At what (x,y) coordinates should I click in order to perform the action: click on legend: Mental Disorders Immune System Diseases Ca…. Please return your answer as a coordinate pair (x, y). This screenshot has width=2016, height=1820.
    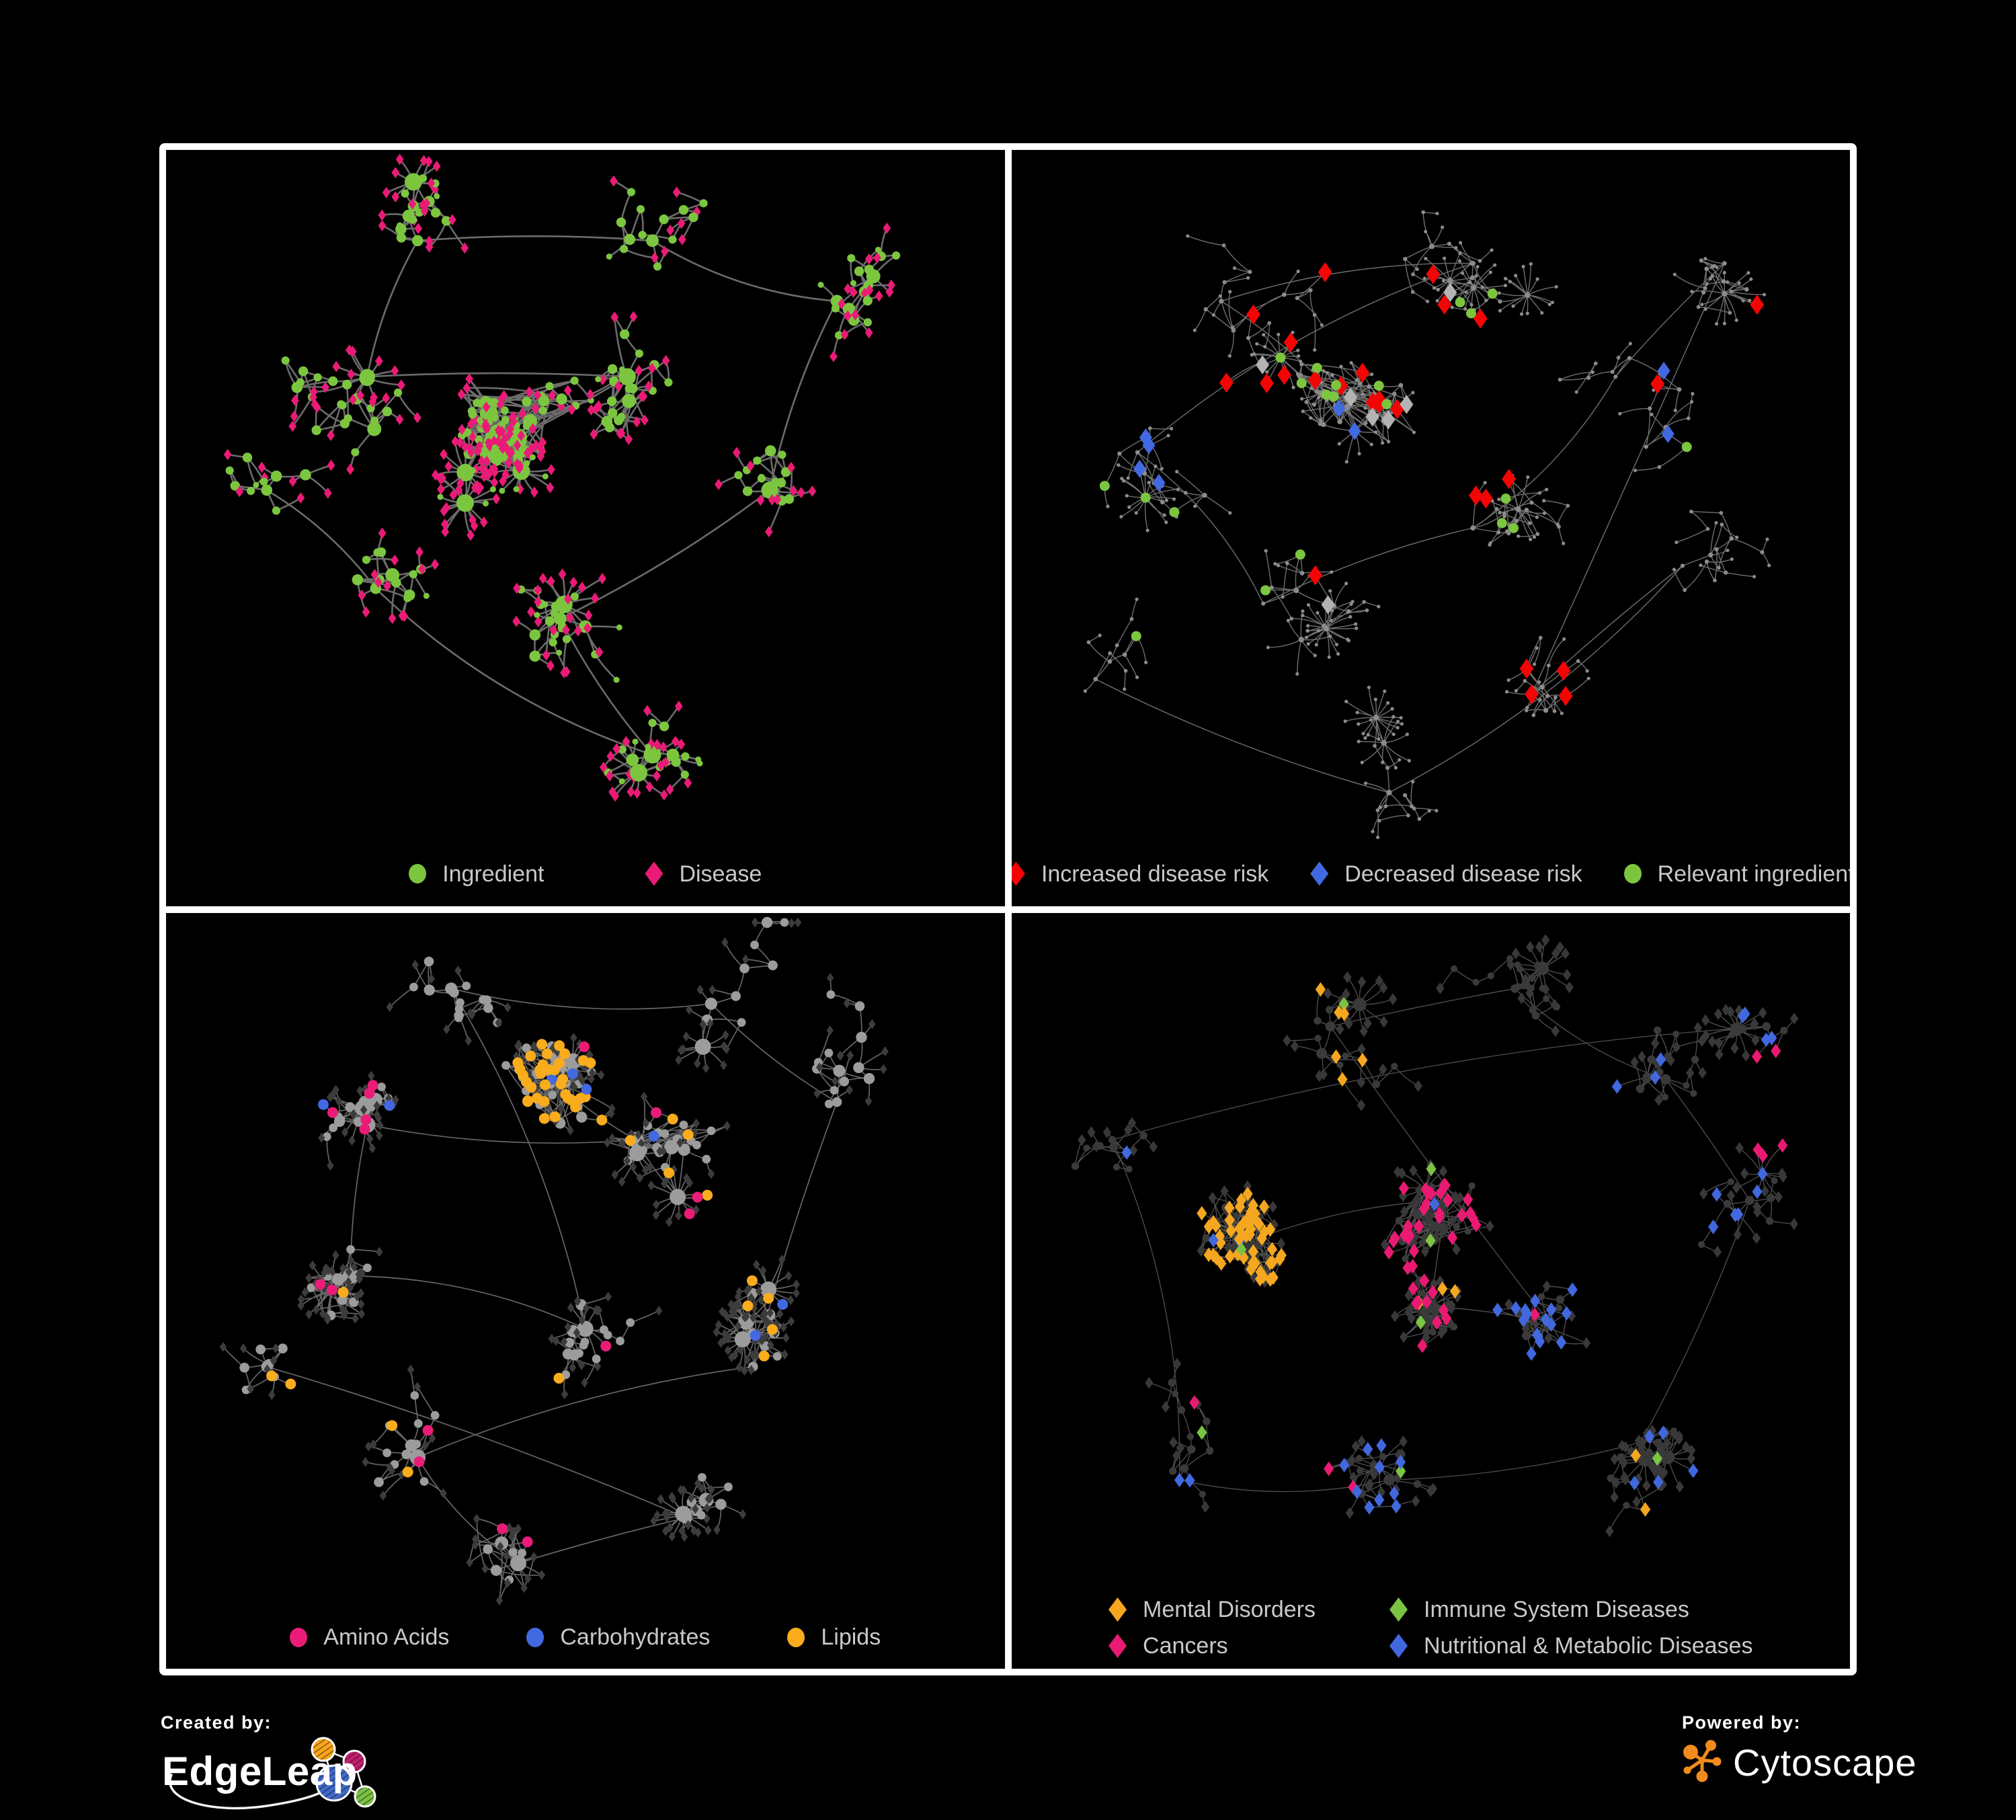
    Looking at the image, I should click on (1431, 1627).